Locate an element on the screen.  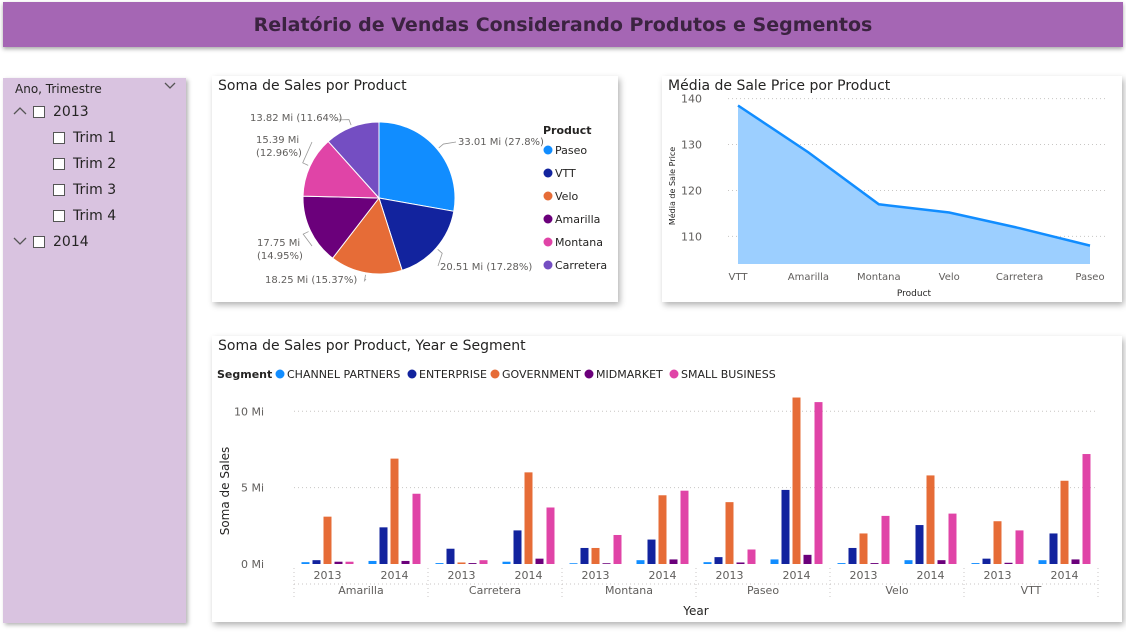
pie-chart-title: Soma de Sales por Product is located at coordinates (312, 86).